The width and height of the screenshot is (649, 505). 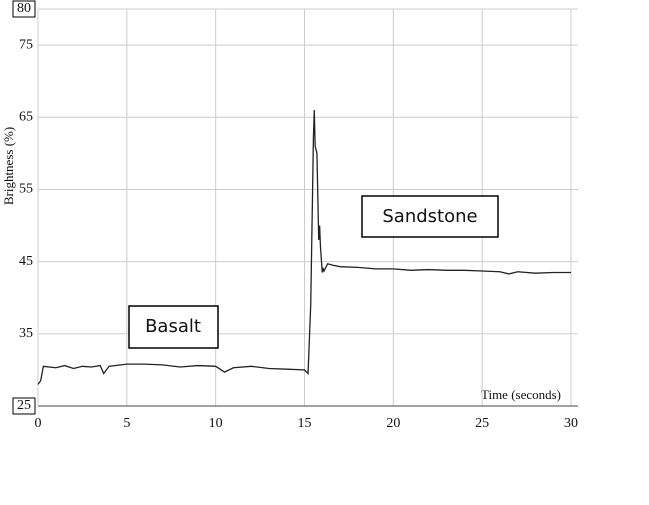 What do you see at coordinates (26, 44) in the screenshot?
I see `y-tick-label: 75` at bounding box center [26, 44].